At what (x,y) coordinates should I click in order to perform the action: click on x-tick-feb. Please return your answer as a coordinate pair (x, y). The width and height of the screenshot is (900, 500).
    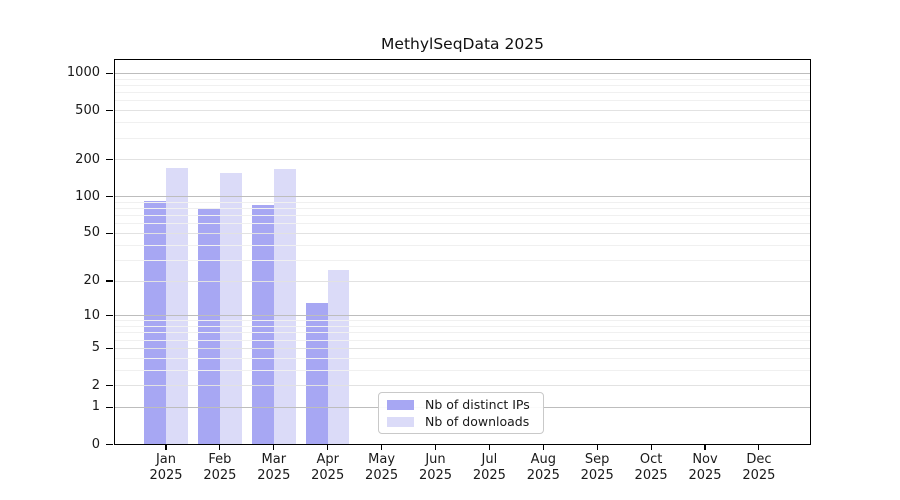
    Looking at the image, I should click on (220, 447).